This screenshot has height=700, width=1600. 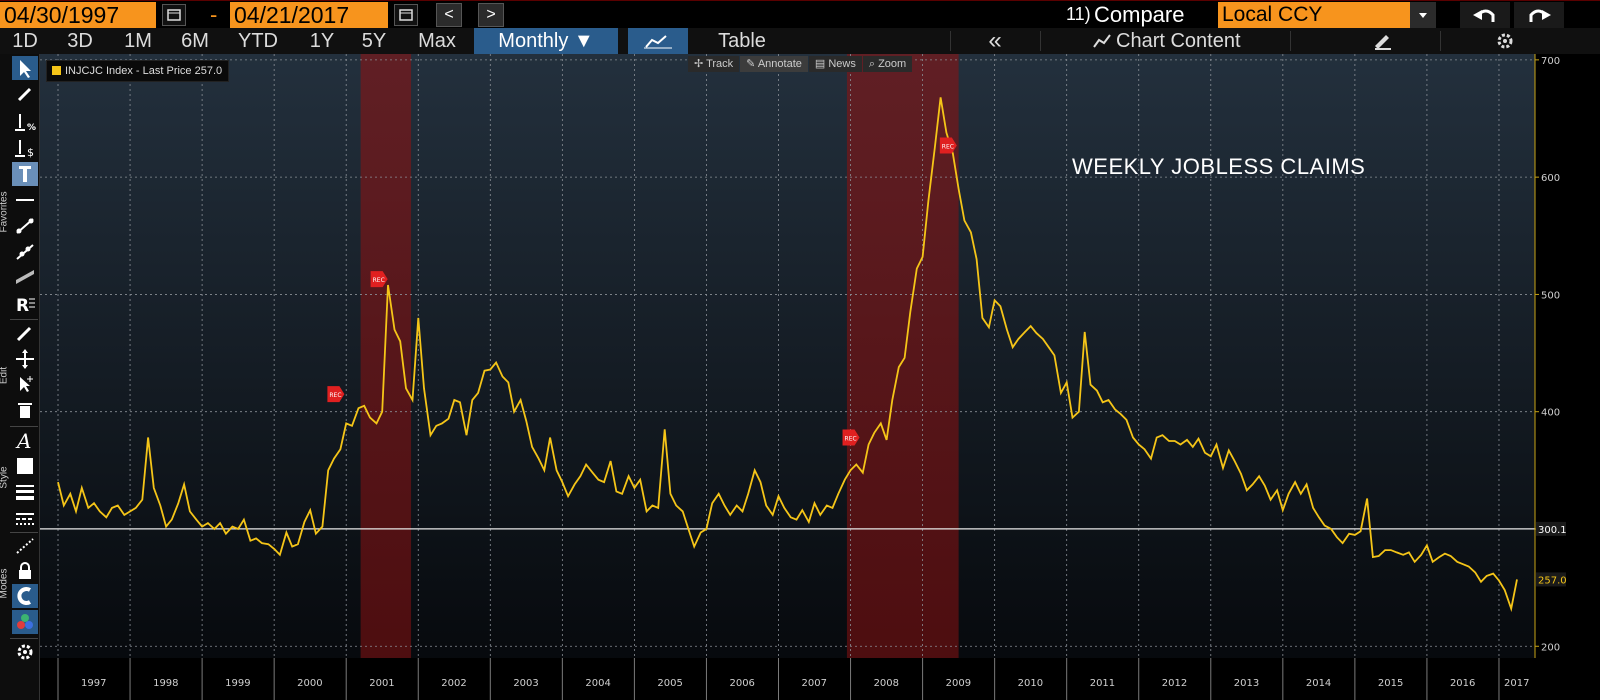 I want to click on dollar-tool-button: $, so click(x=25, y=148).